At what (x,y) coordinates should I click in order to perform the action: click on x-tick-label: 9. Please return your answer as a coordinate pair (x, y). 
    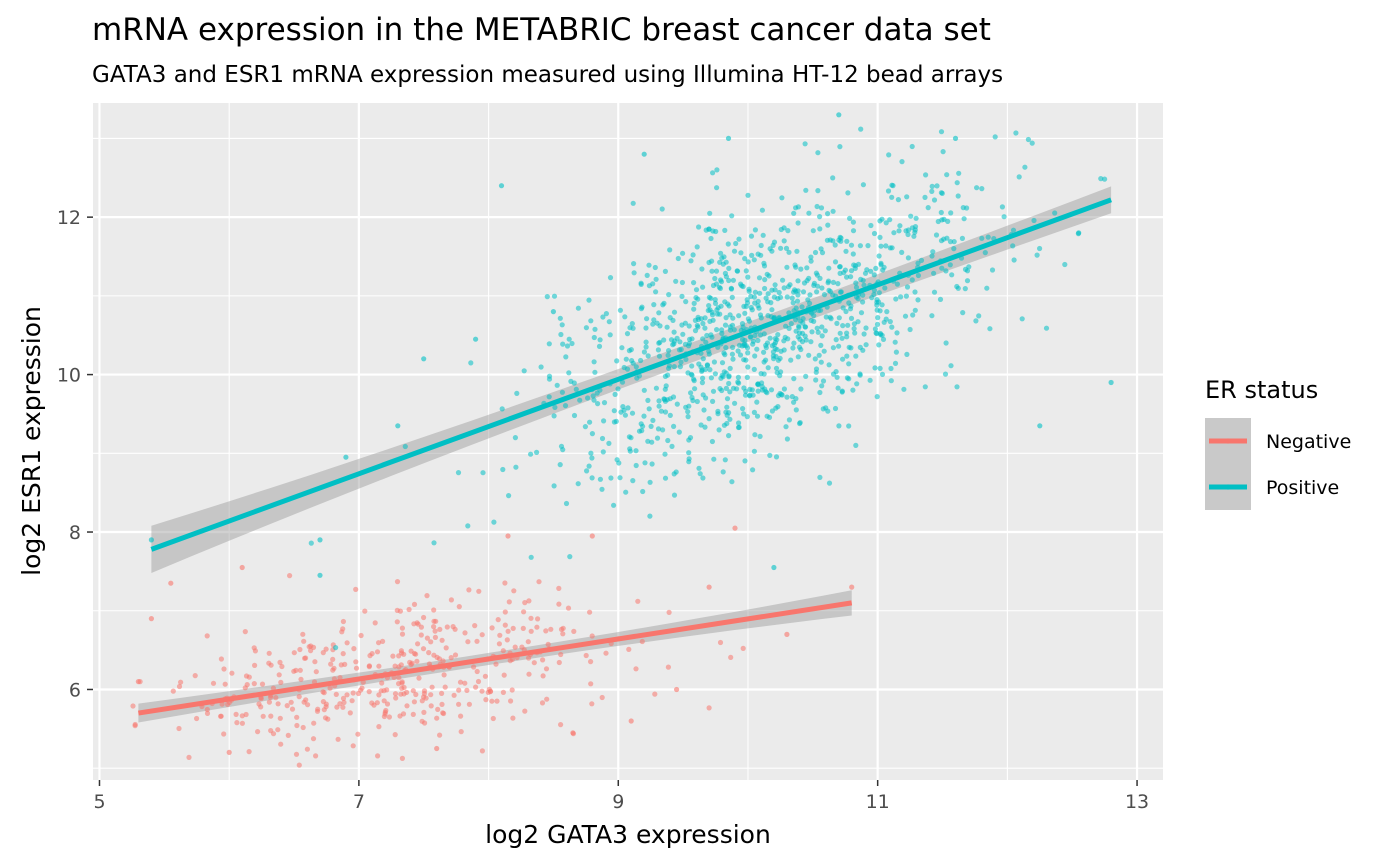
    Looking at the image, I should click on (618, 802).